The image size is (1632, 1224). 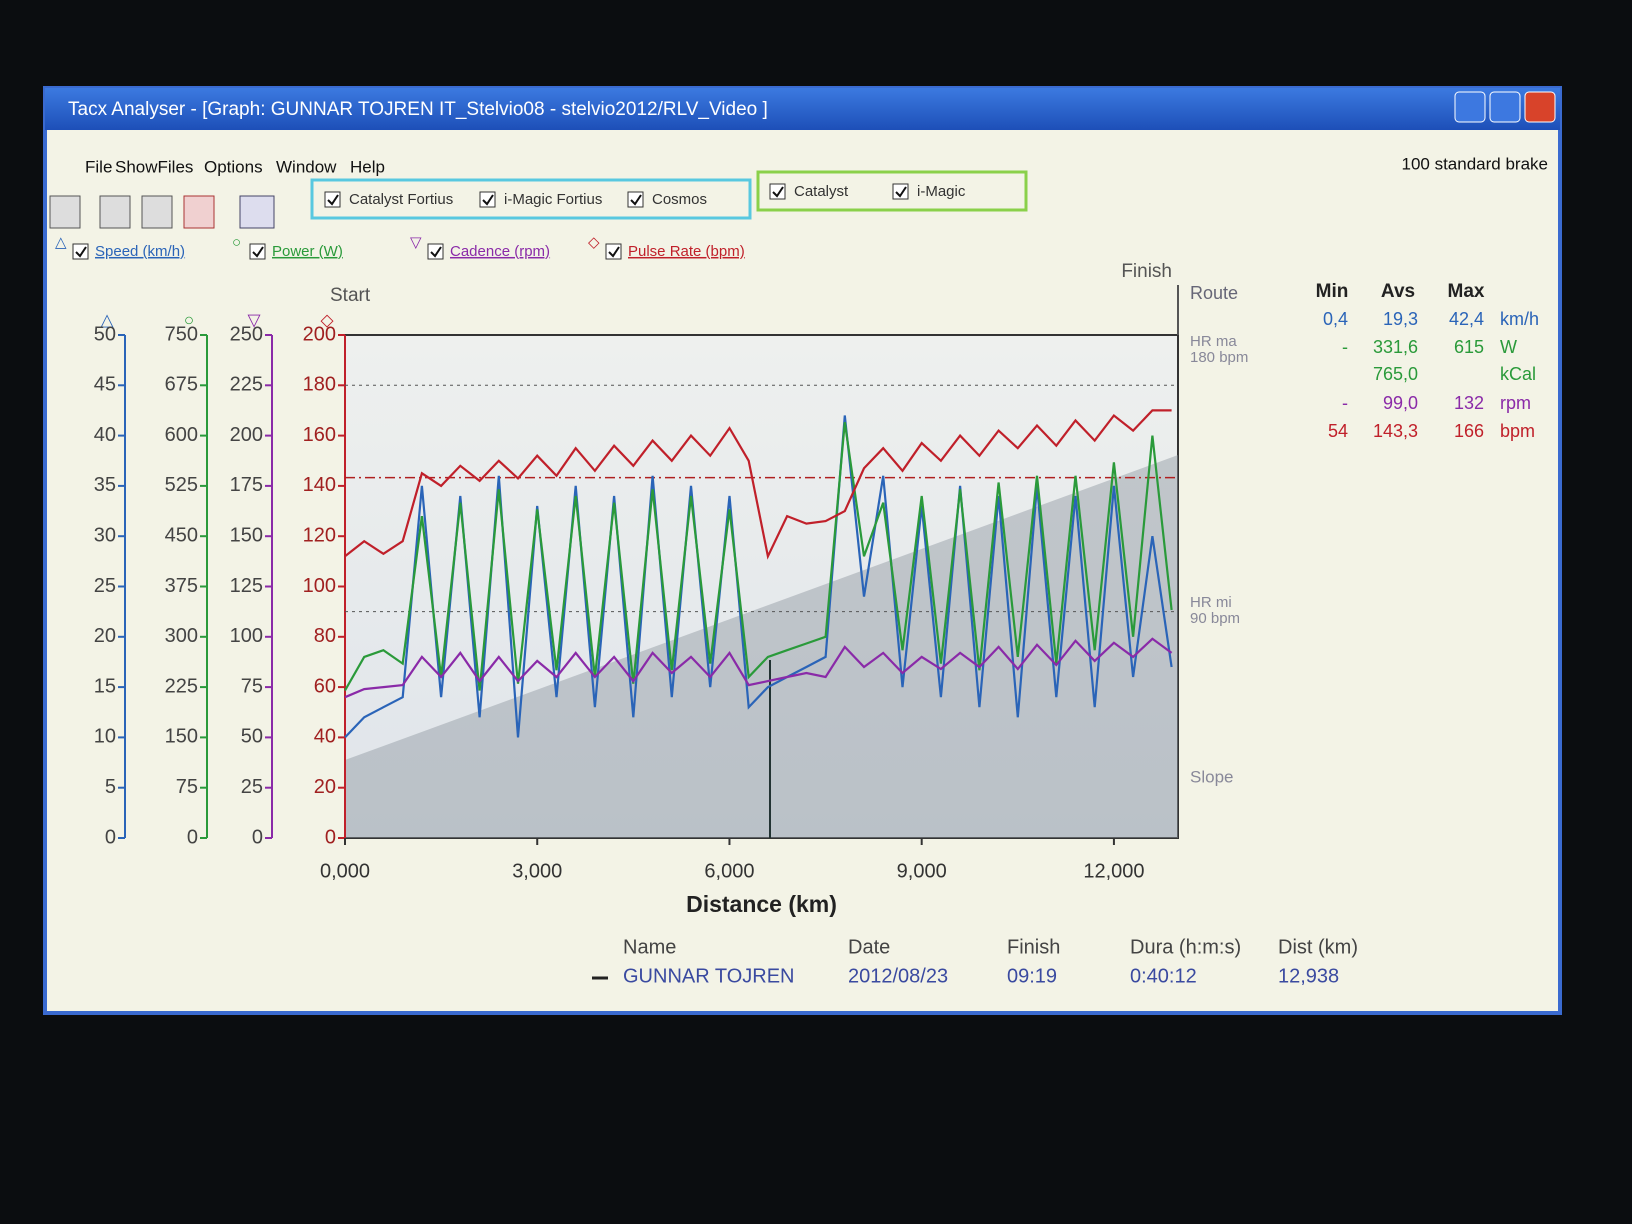 What do you see at coordinates (416, 242) in the screenshot?
I see `channel-symbol: ▽` at bounding box center [416, 242].